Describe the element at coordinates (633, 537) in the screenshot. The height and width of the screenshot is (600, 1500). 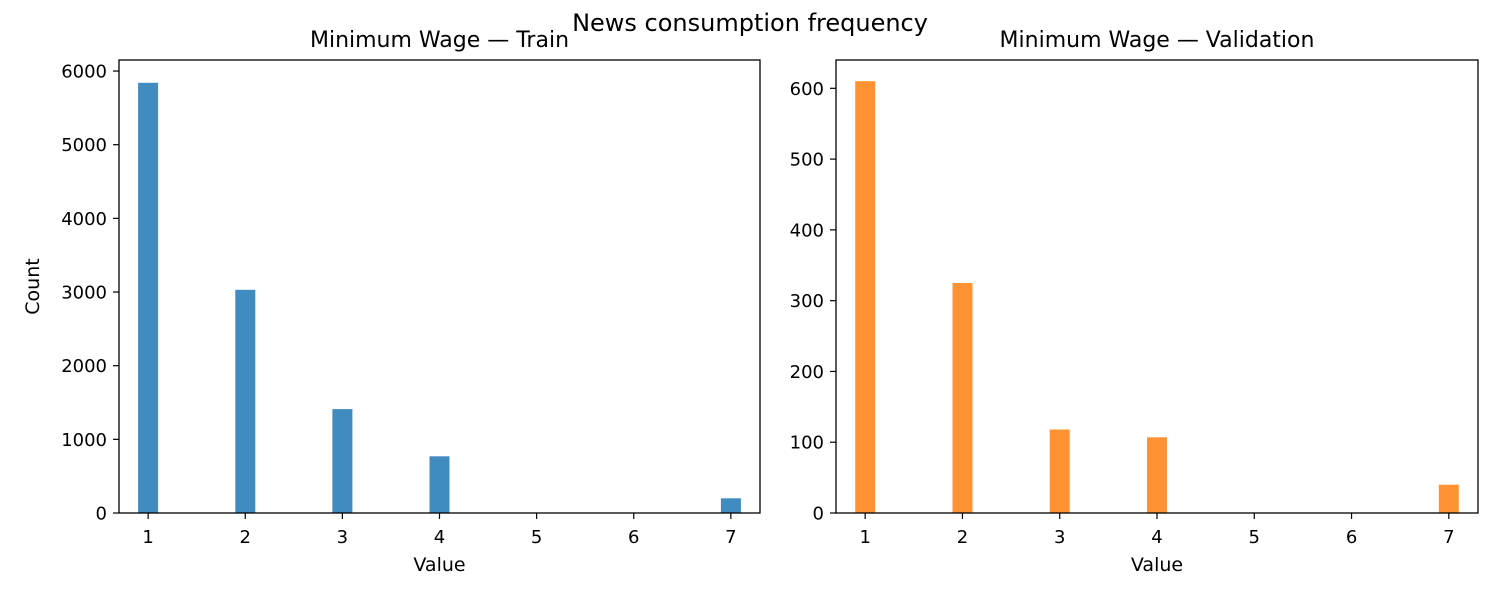
I see `train-x-tick-label: 6` at that location.